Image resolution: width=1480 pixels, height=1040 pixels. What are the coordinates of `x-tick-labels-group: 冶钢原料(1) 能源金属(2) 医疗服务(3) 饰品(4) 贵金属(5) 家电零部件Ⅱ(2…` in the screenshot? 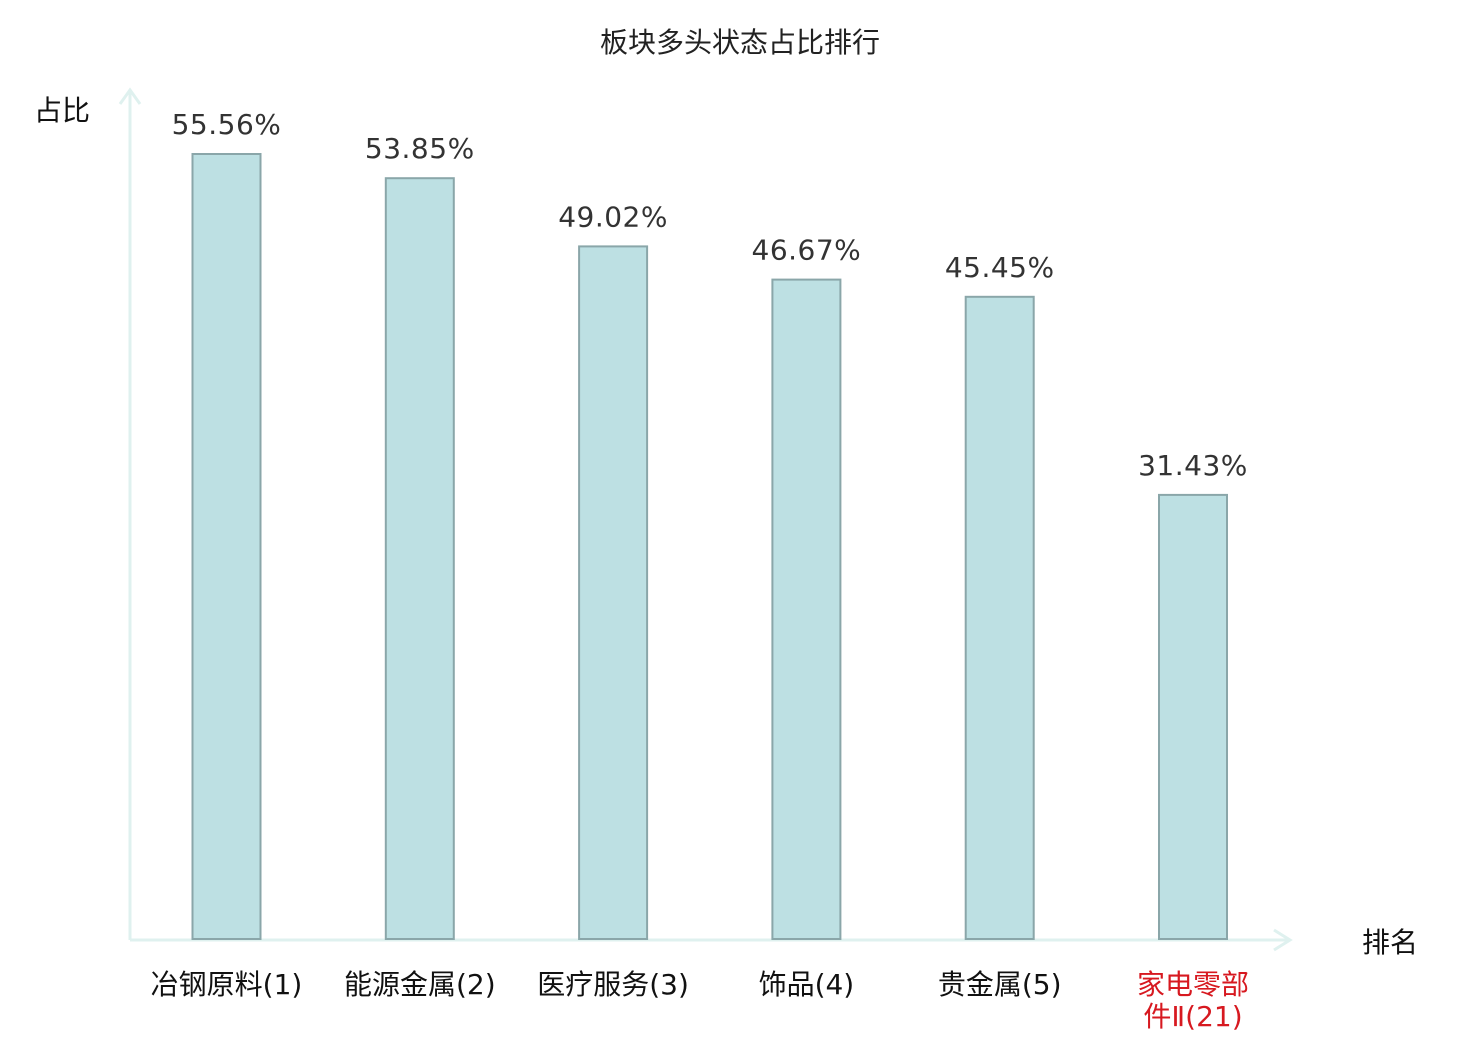 It's located at (700, 1000).